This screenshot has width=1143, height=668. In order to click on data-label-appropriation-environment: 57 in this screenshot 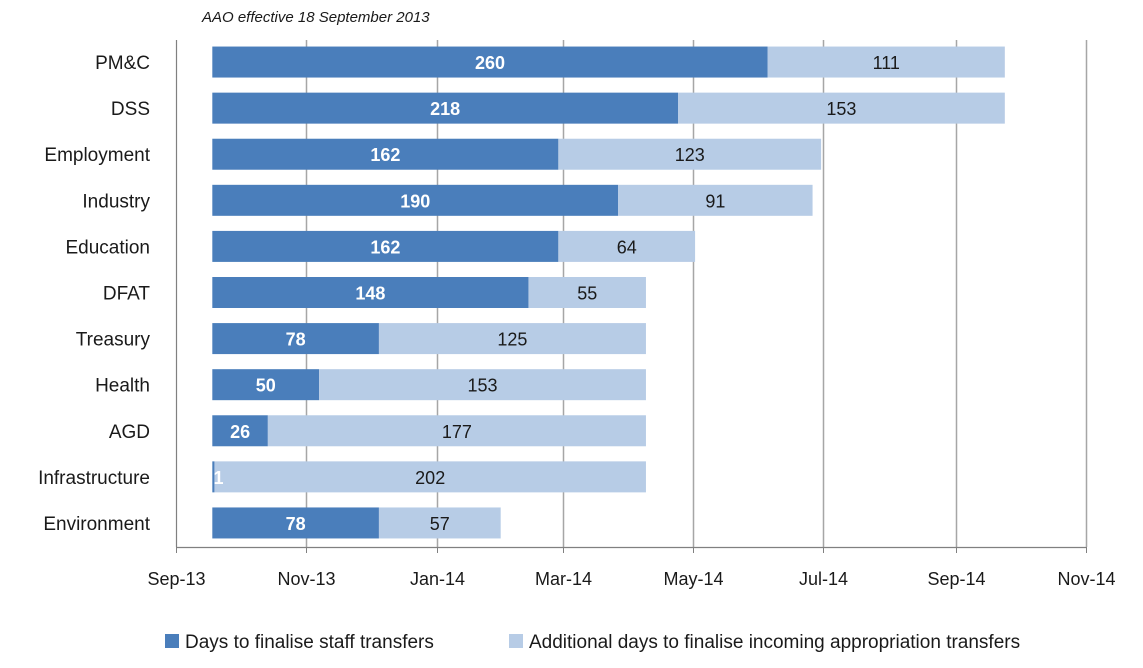, I will do `click(440, 524)`.